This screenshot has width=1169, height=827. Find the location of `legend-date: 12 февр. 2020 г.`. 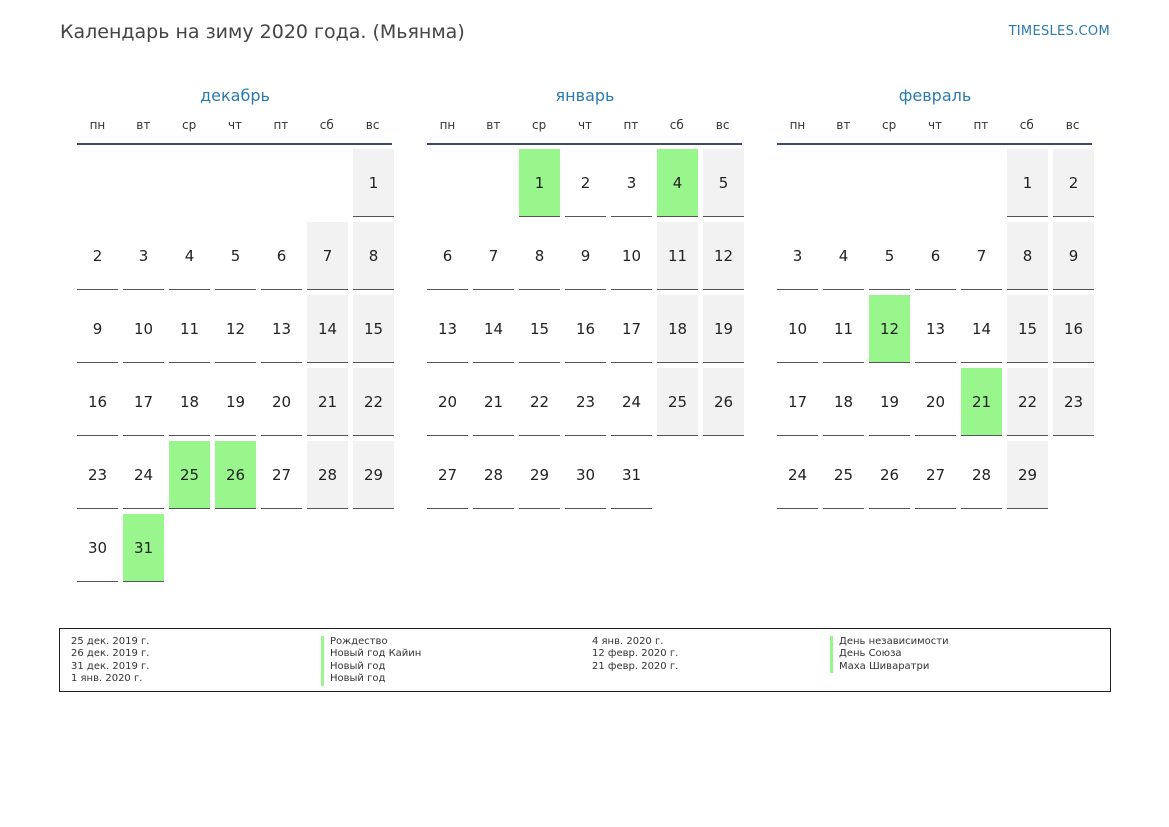

legend-date: 12 февр. 2020 г. is located at coordinates (635, 654).